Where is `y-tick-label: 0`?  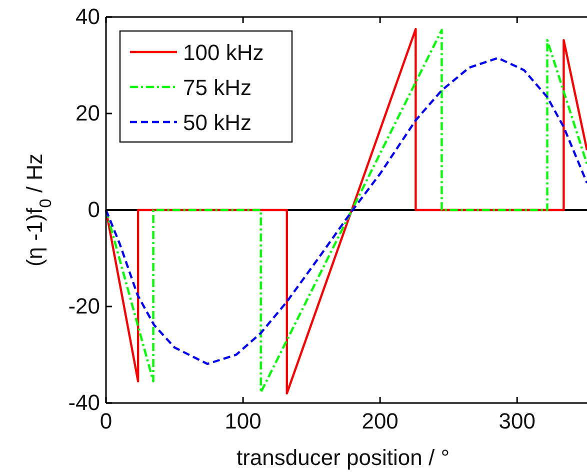
y-tick-label: 0 is located at coordinates (94, 209).